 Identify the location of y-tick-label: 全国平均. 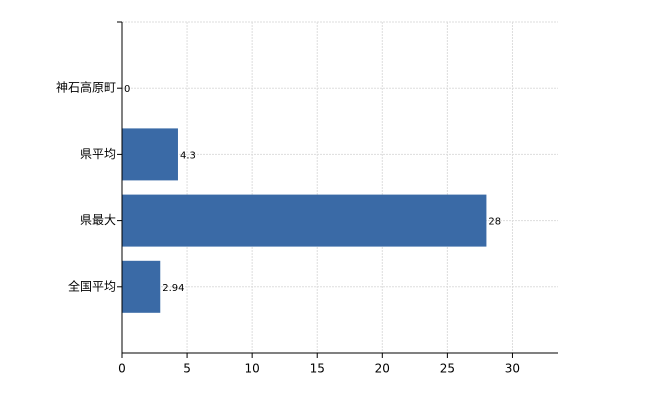
(92, 285).